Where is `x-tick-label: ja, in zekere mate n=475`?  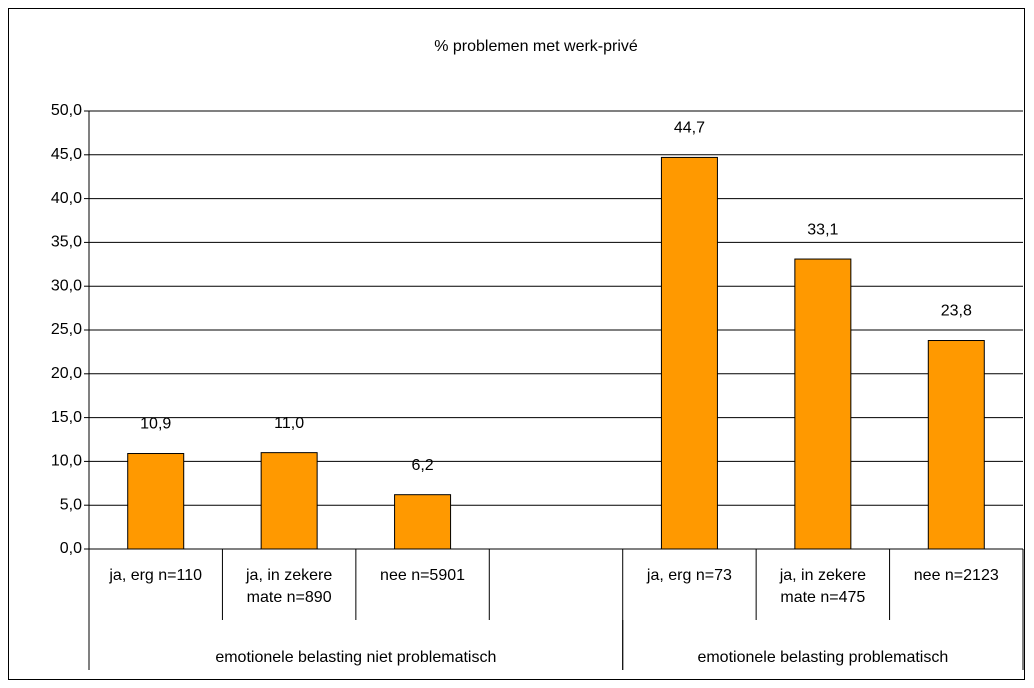 x-tick-label: ja, in zekere mate n=475 is located at coordinates (822, 586).